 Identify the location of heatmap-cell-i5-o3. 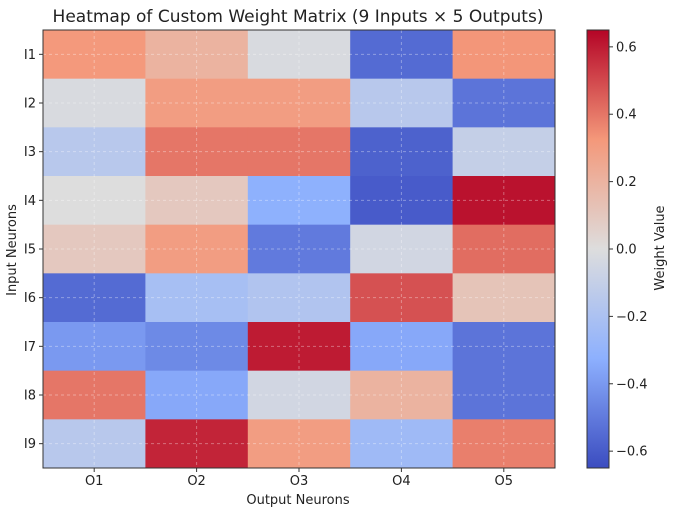
(299, 249).